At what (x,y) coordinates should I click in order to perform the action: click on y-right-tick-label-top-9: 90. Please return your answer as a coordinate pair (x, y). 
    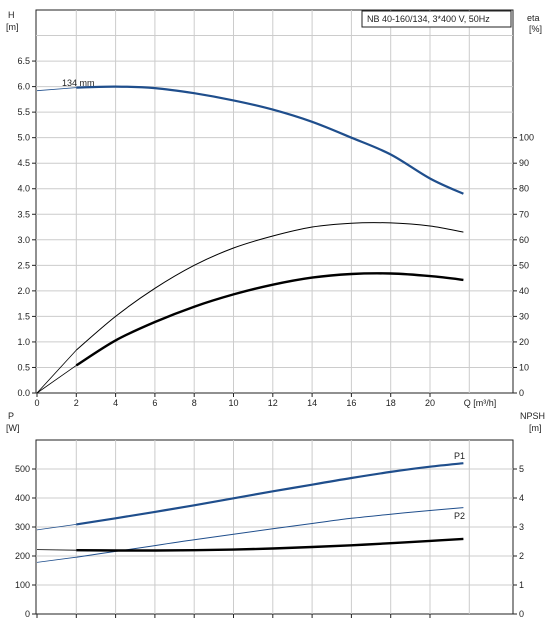
    Looking at the image, I should click on (524, 163).